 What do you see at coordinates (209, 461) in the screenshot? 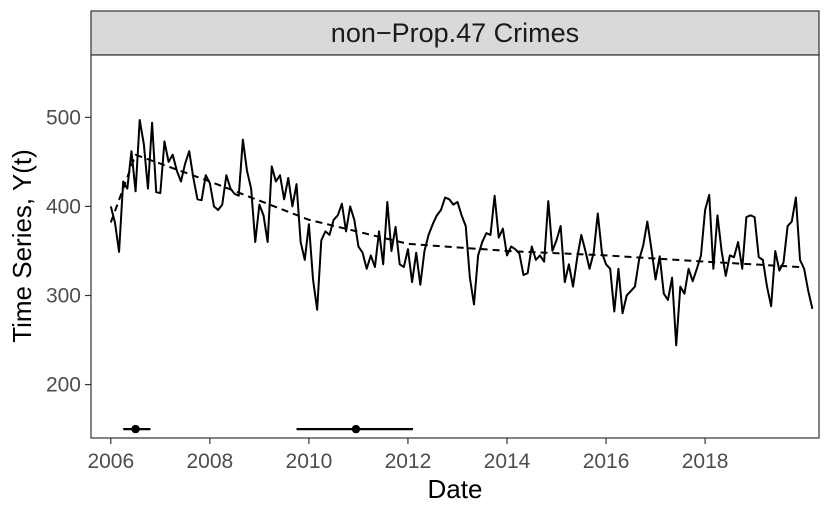
I see `x-tick-label: 2008` at bounding box center [209, 461].